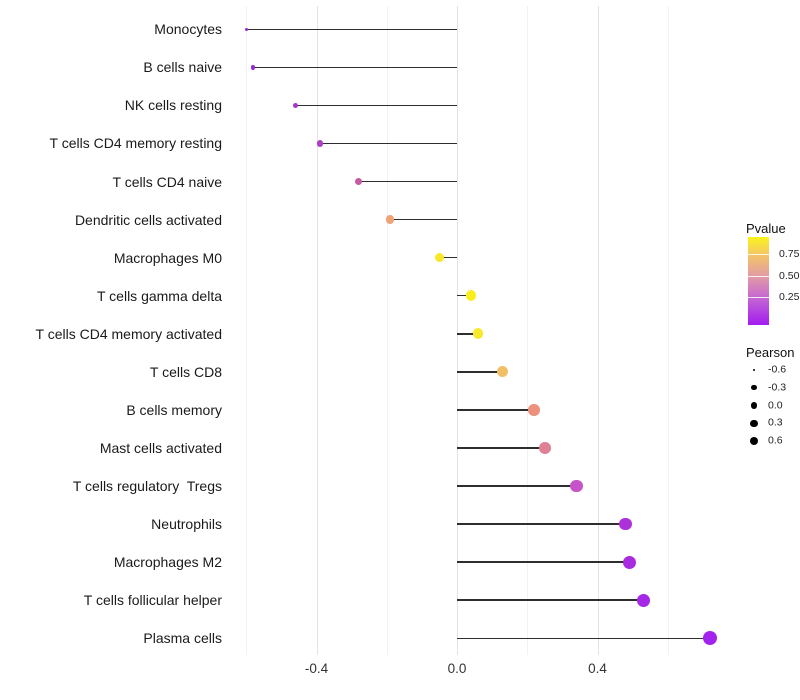 This screenshot has height=700, width=800. What do you see at coordinates (775, 405) in the screenshot?
I see `pearson-legend-label: 0.0` at bounding box center [775, 405].